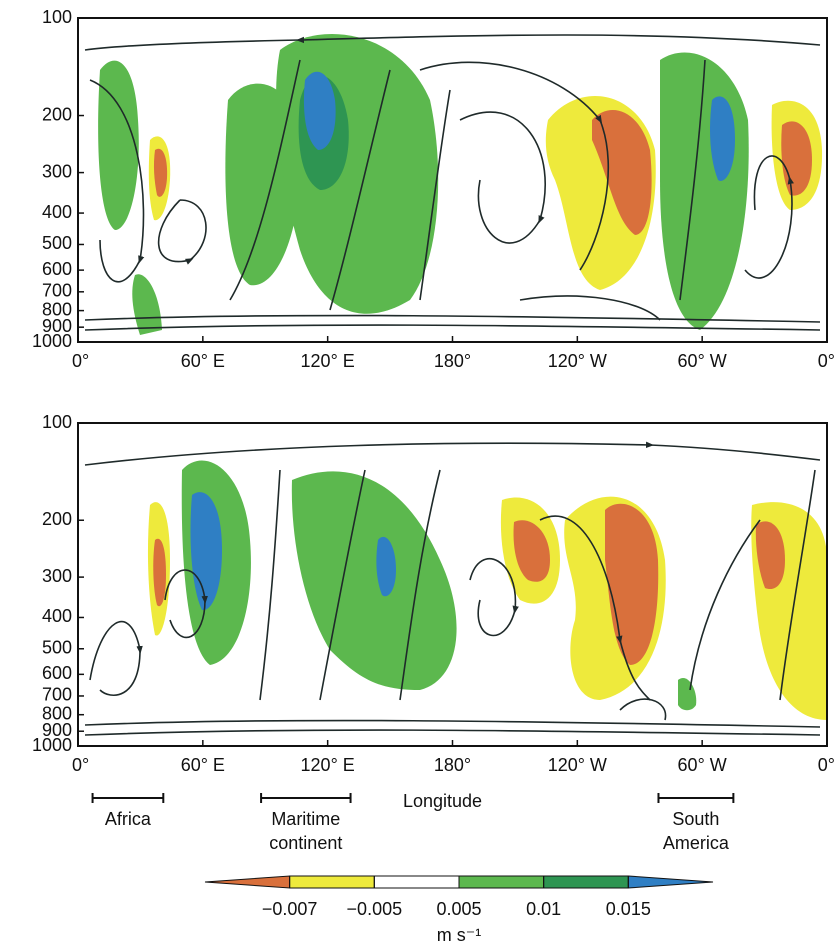 This screenshot has width=837, height=946. Describe the element at coordinates (442, 801) in the screenshot. I see `x-axis-label: Longitude` at that location.